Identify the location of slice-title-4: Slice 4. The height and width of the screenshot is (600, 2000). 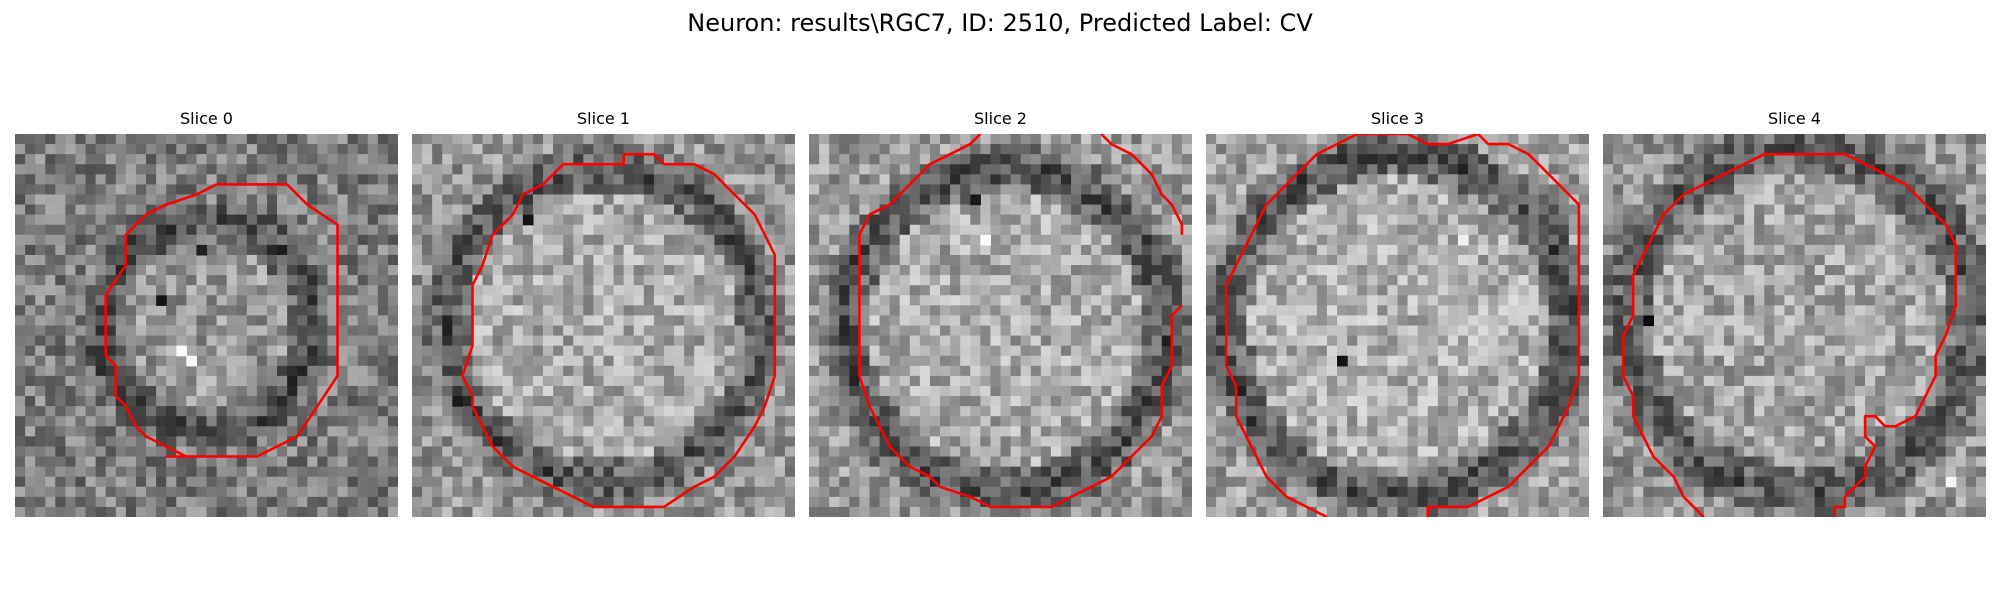
(1794, 118).